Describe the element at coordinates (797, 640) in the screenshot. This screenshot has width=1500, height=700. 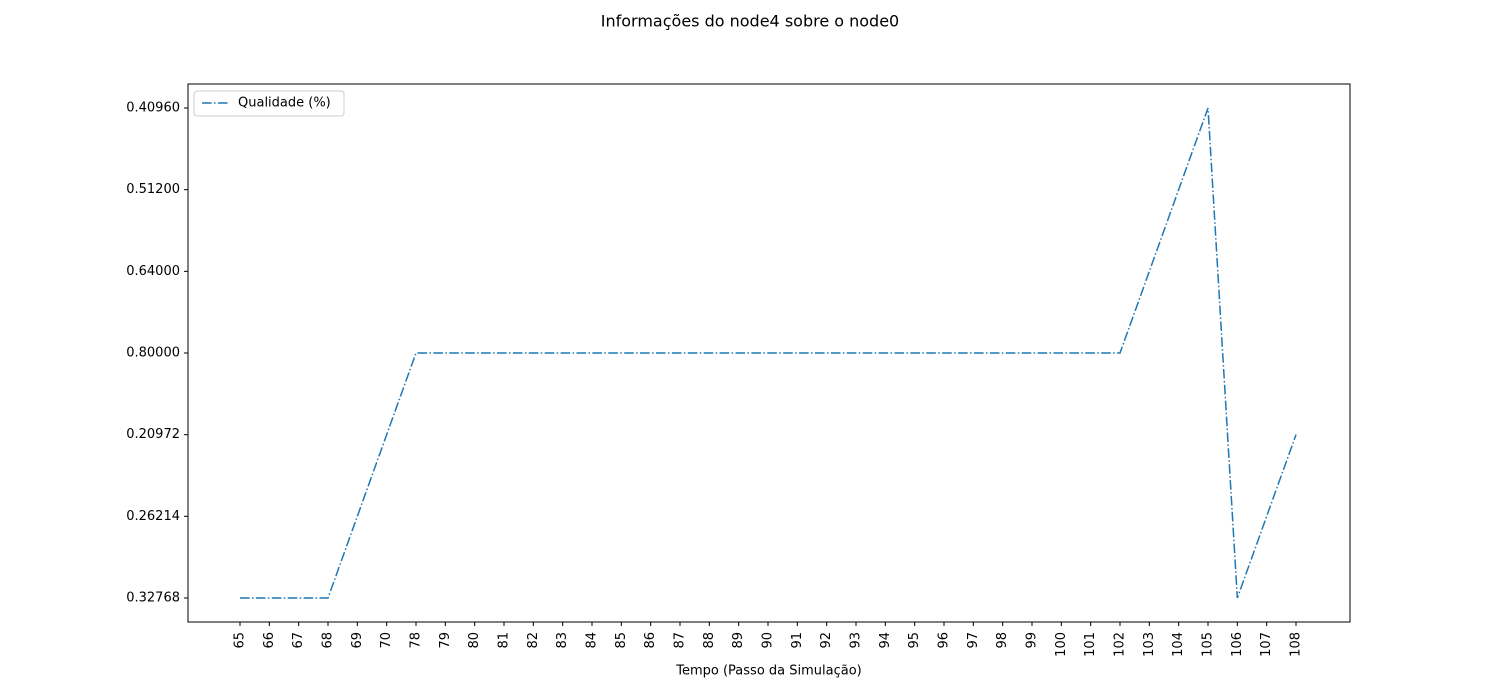
I see `x-tick-label: 91` at that location.